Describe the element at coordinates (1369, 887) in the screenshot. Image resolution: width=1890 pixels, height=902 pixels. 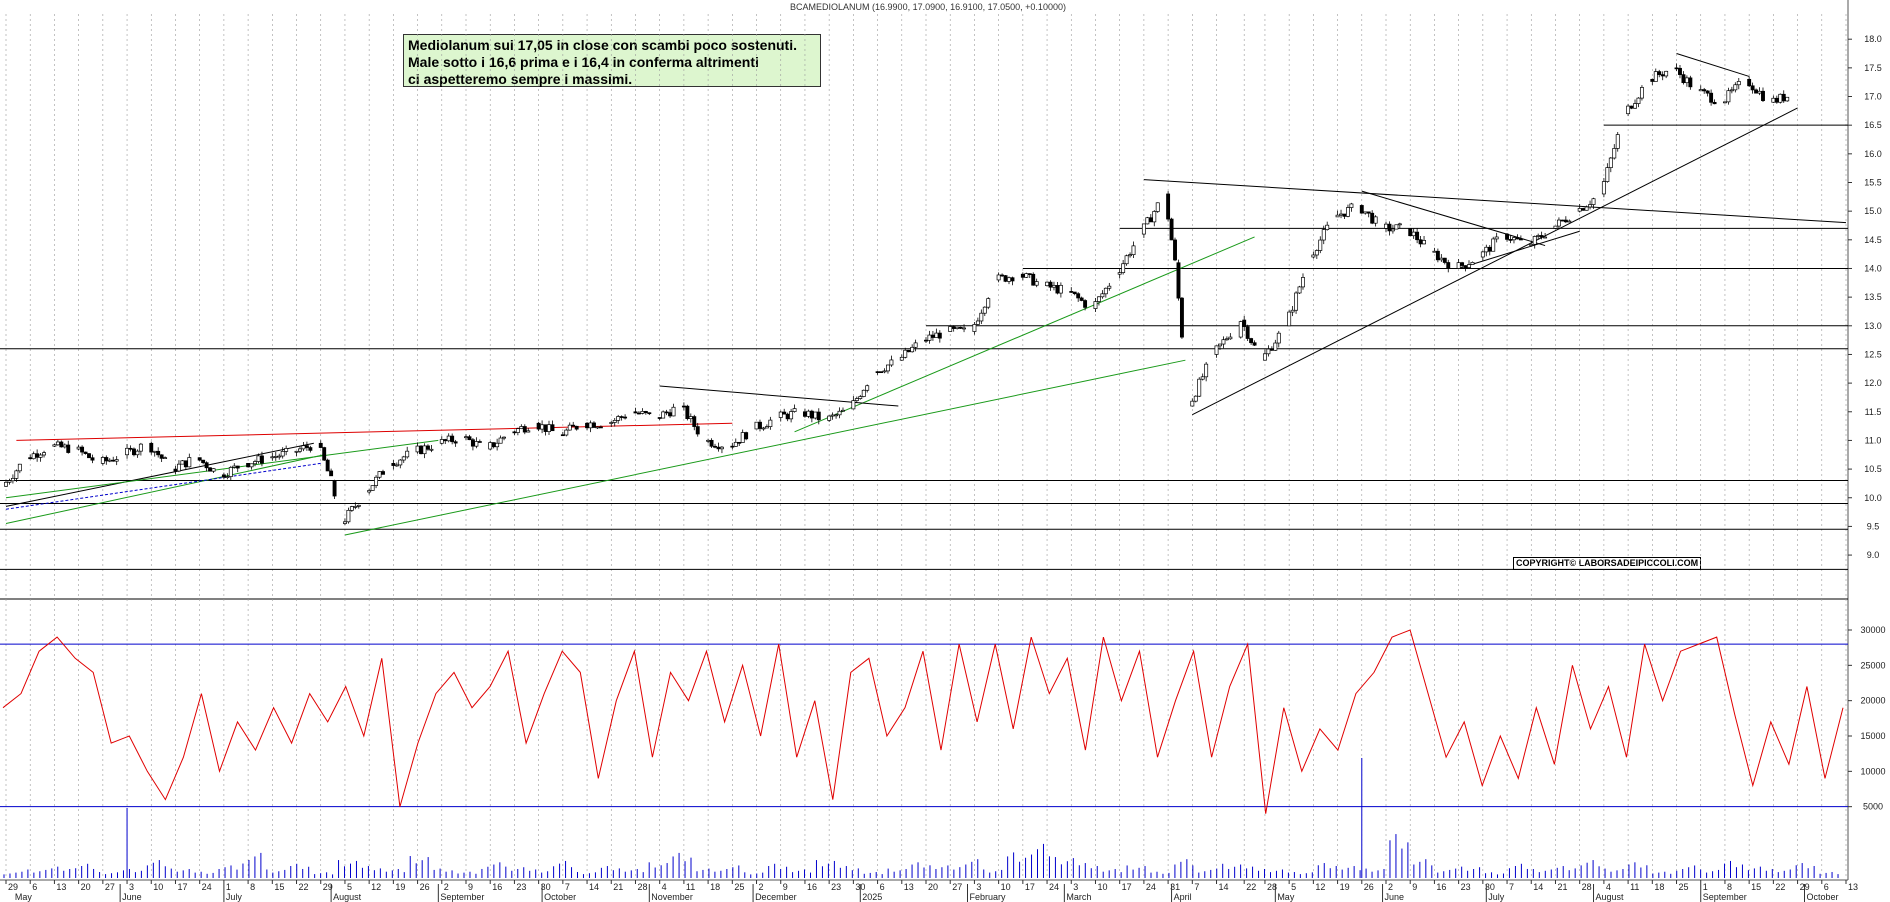
I see `x-day-tick-label: 26` at that location.